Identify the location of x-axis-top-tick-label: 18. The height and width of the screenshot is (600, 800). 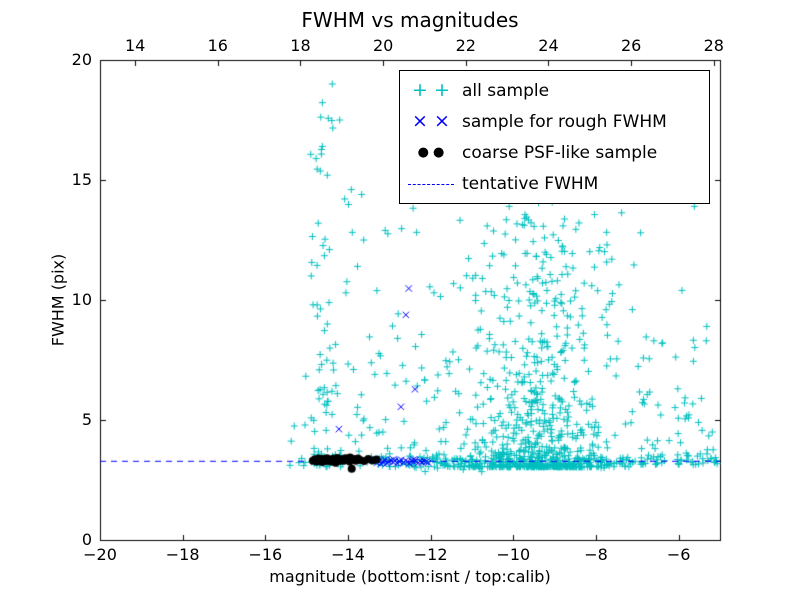
(300, 45).